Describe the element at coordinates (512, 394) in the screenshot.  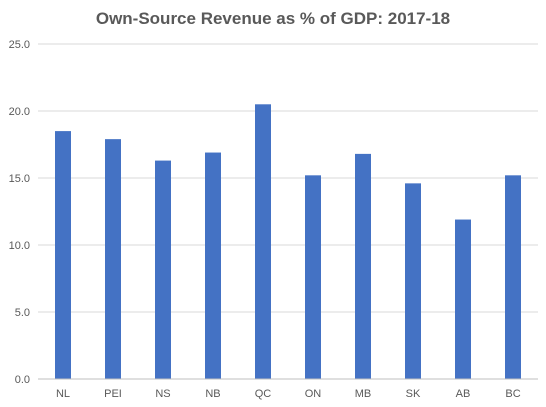
I see `x-tick-label: BC` at that location.